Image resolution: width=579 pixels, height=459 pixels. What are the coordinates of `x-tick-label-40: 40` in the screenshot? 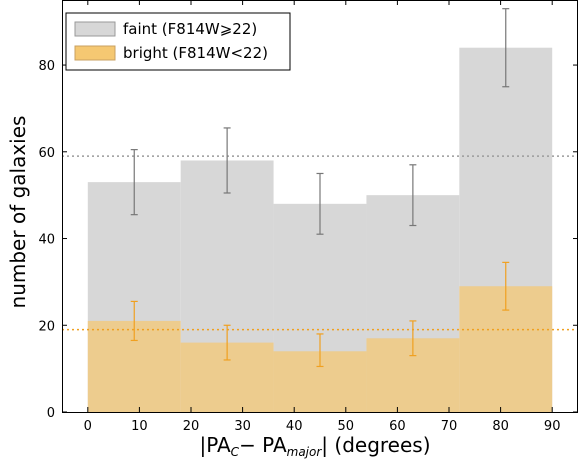 It's located at (294, 426).